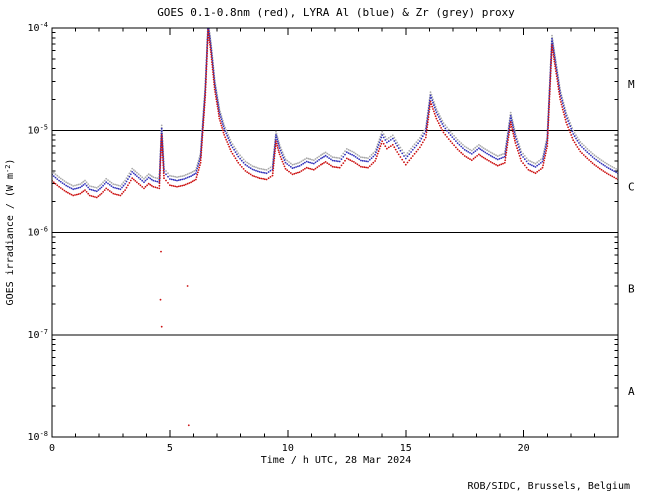  What do you see at coordinates (288, 448) in the screenshot?
I see `x-tick-label: 10` at bounding box center [288, 448].